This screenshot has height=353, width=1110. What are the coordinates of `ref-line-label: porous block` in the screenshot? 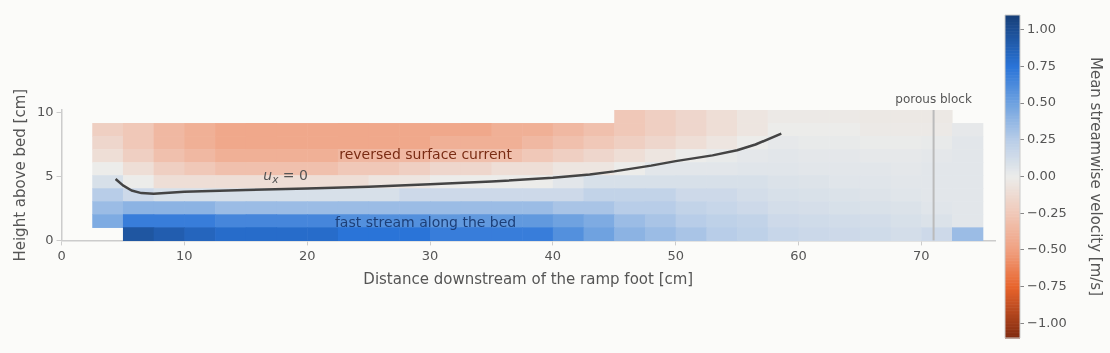 It's located at (933, 99).